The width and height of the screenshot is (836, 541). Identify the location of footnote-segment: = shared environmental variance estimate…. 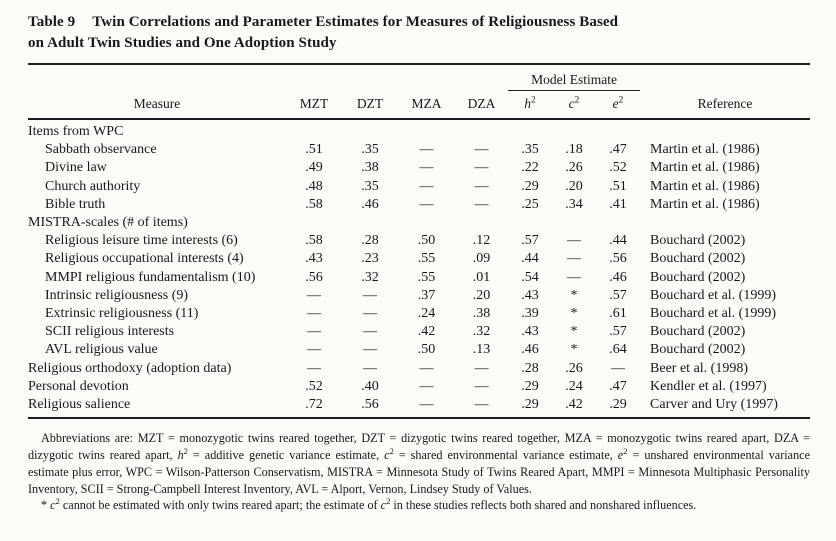
(505, 455).